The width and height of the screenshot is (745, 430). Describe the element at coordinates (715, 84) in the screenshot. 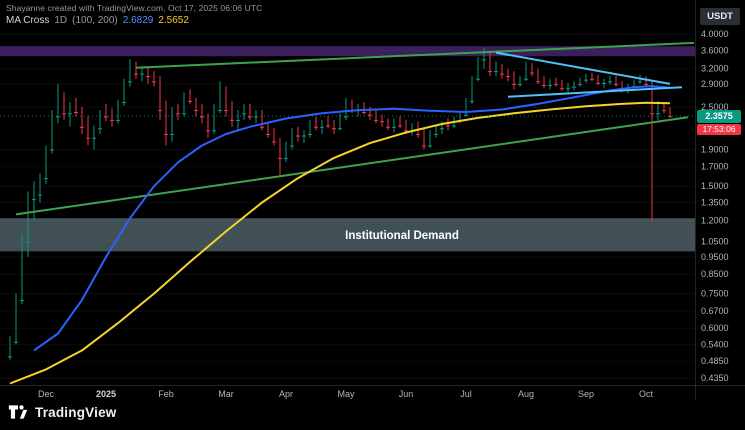

I see `price-tick-label: 2.9000` at that location.